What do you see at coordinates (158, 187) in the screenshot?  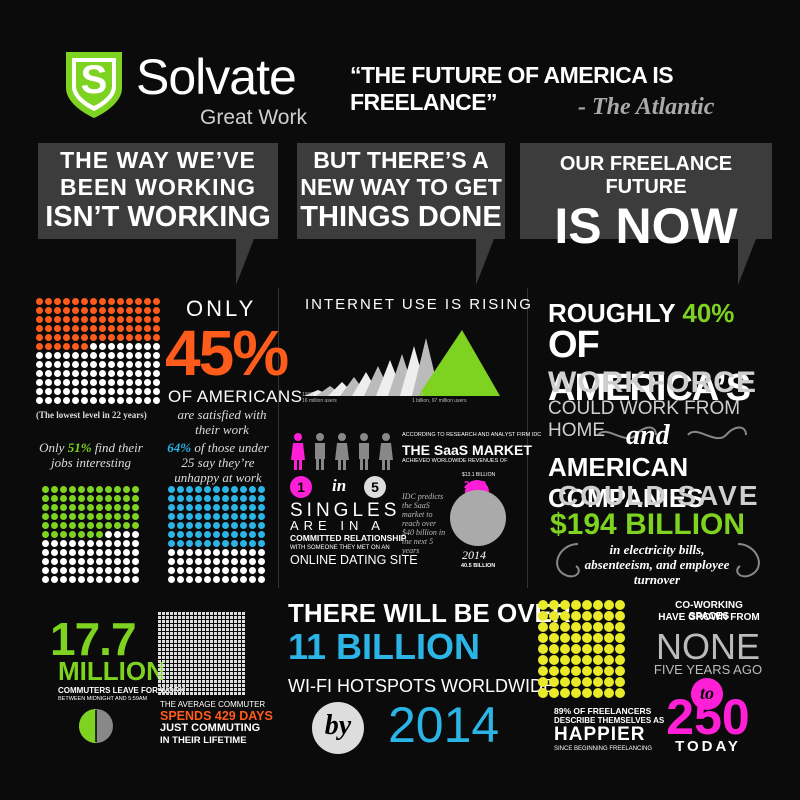 I see `bubble1-line2: BEEN WORKING` at bounding box center [158, 187].